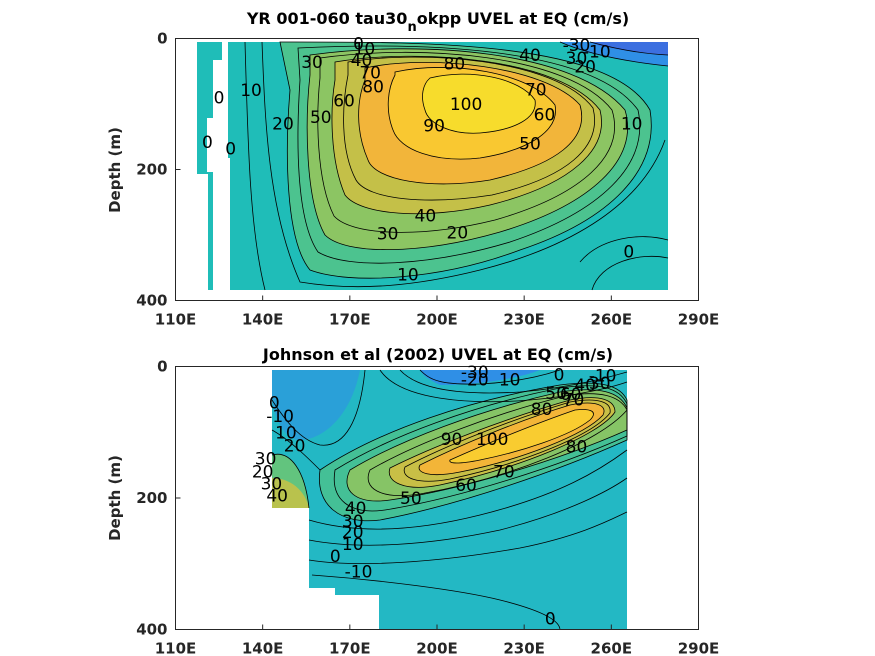 This screenshot has width=875, height=656. I want to click on model-westward-jet-core, so click(629, 48).